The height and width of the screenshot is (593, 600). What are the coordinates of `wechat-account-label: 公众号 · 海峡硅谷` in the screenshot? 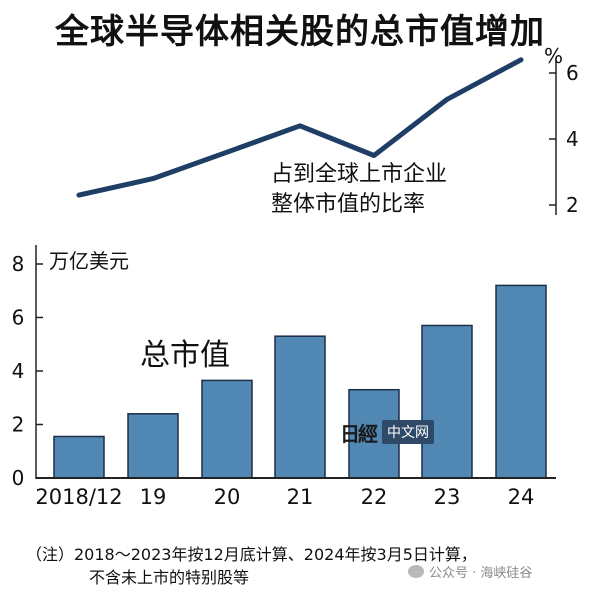 It's located at (481, 573).